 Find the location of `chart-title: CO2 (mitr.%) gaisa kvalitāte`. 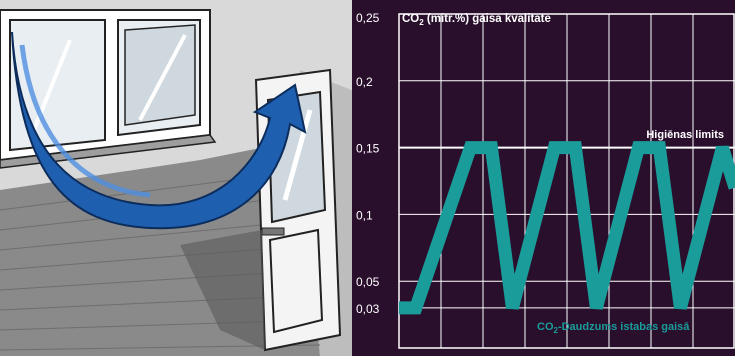

chart-title: CO2 (mitr.%) gaisa kvalitāte is located at coordinates (476, 20).